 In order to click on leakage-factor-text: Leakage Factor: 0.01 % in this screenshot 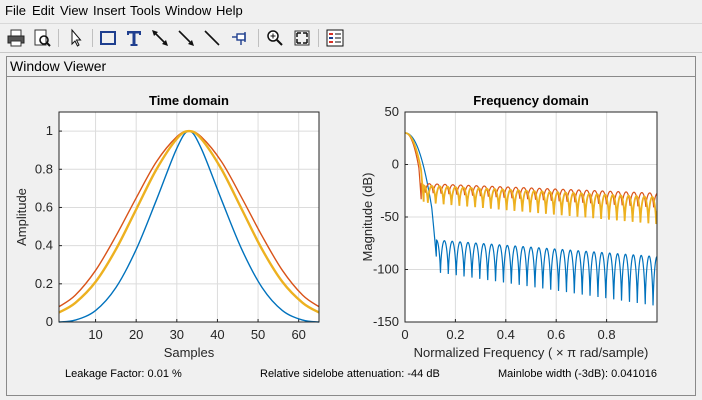, I will do `click(123, 374)`.